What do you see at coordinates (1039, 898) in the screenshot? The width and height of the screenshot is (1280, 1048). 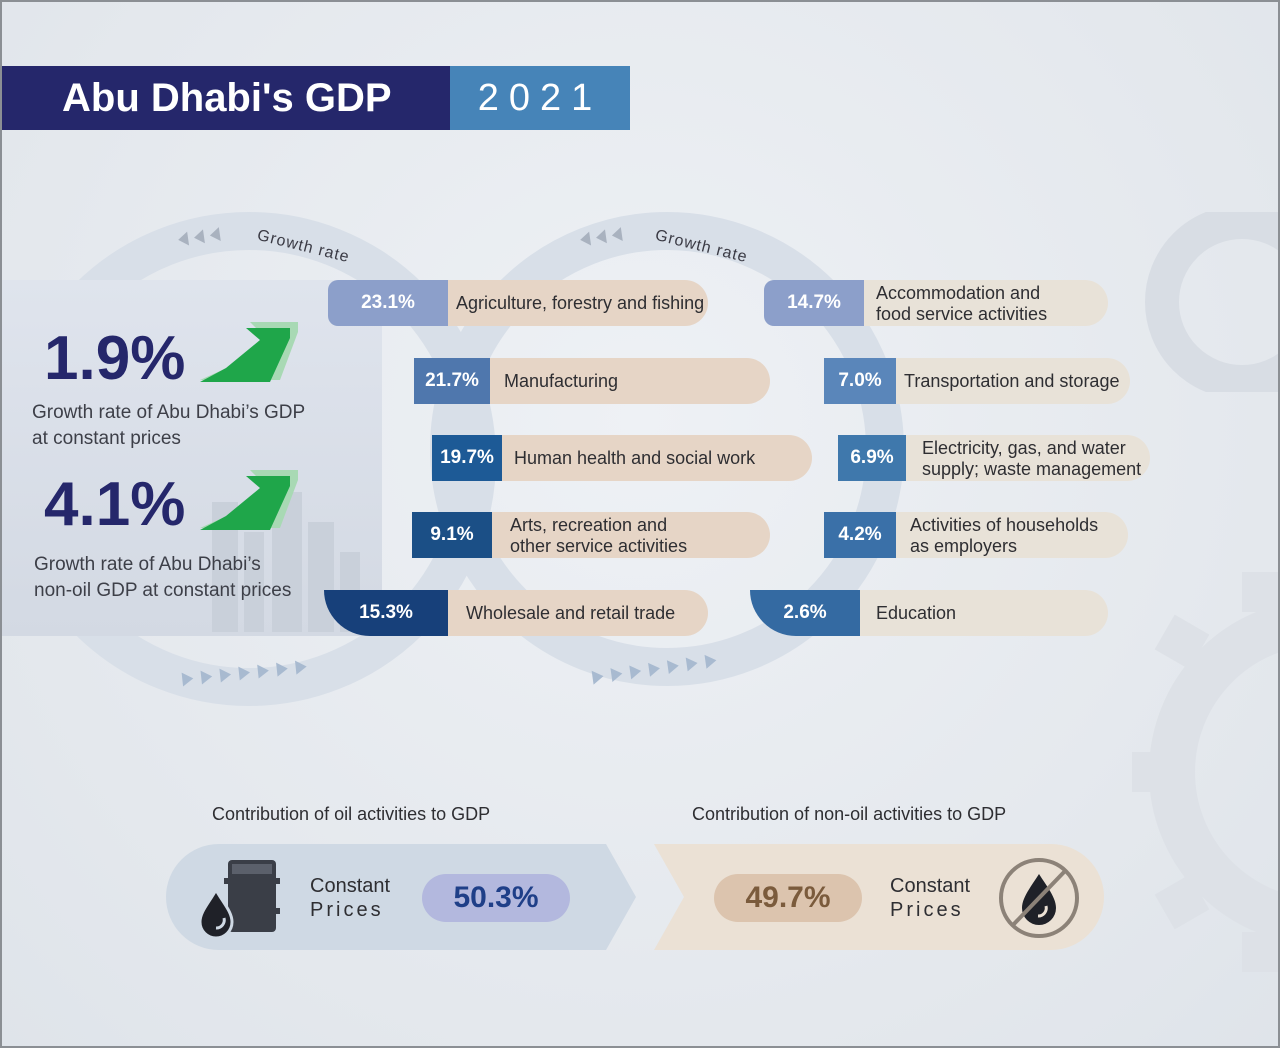 I see `no-oil-icon` at bounding box center [1039, 898].